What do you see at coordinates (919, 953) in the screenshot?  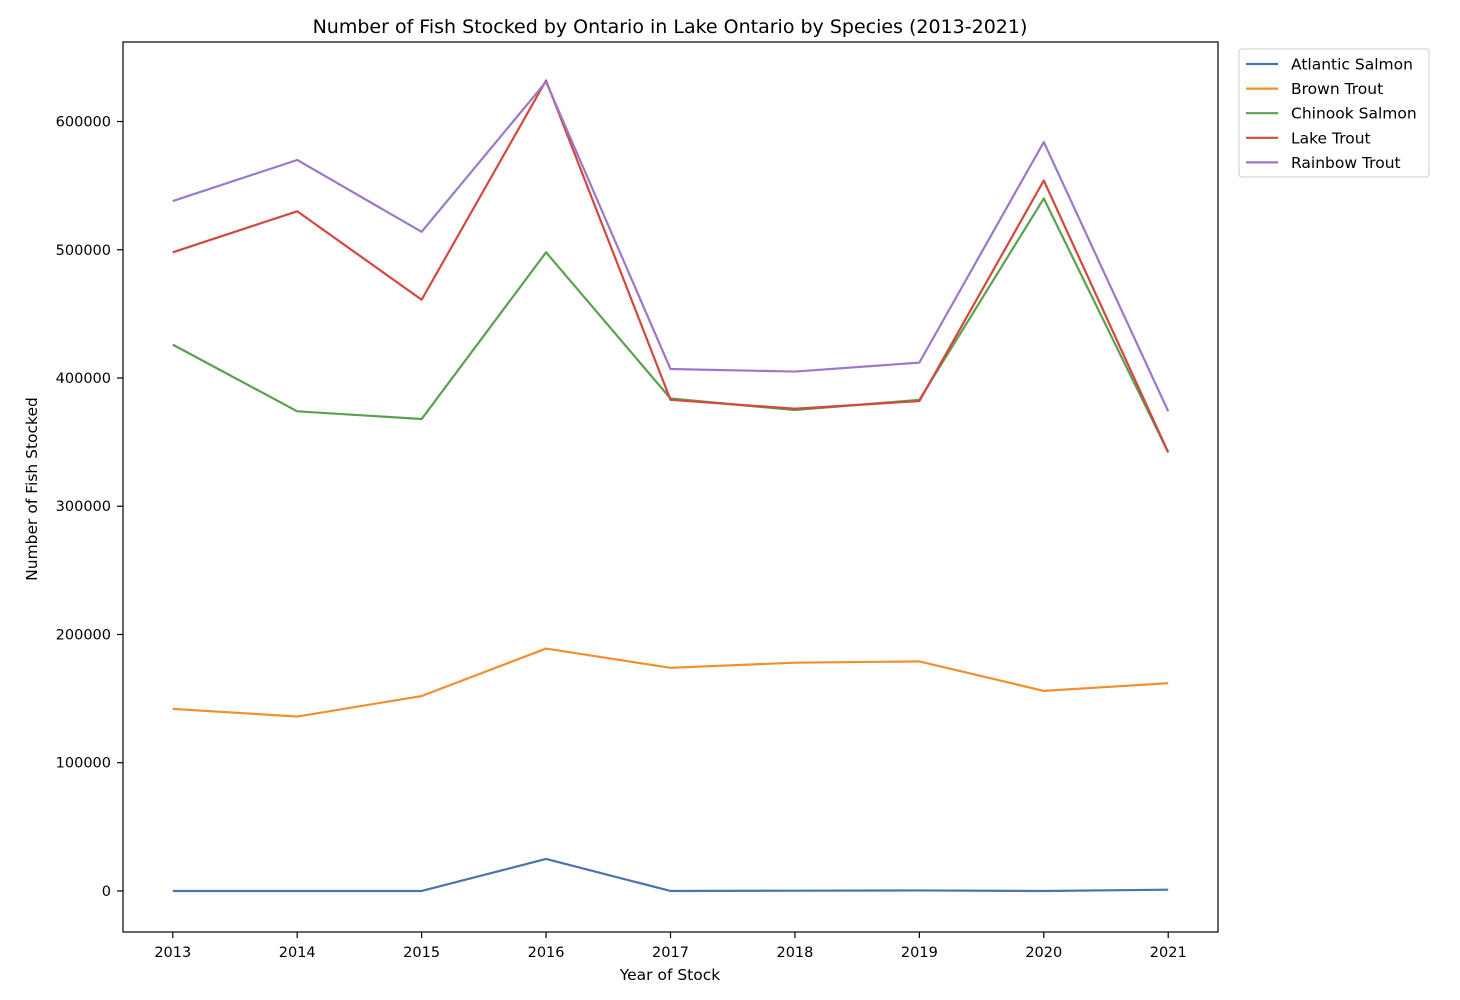 I see `x-tick-label-2019: 2019` at bounding box center [919, 953].